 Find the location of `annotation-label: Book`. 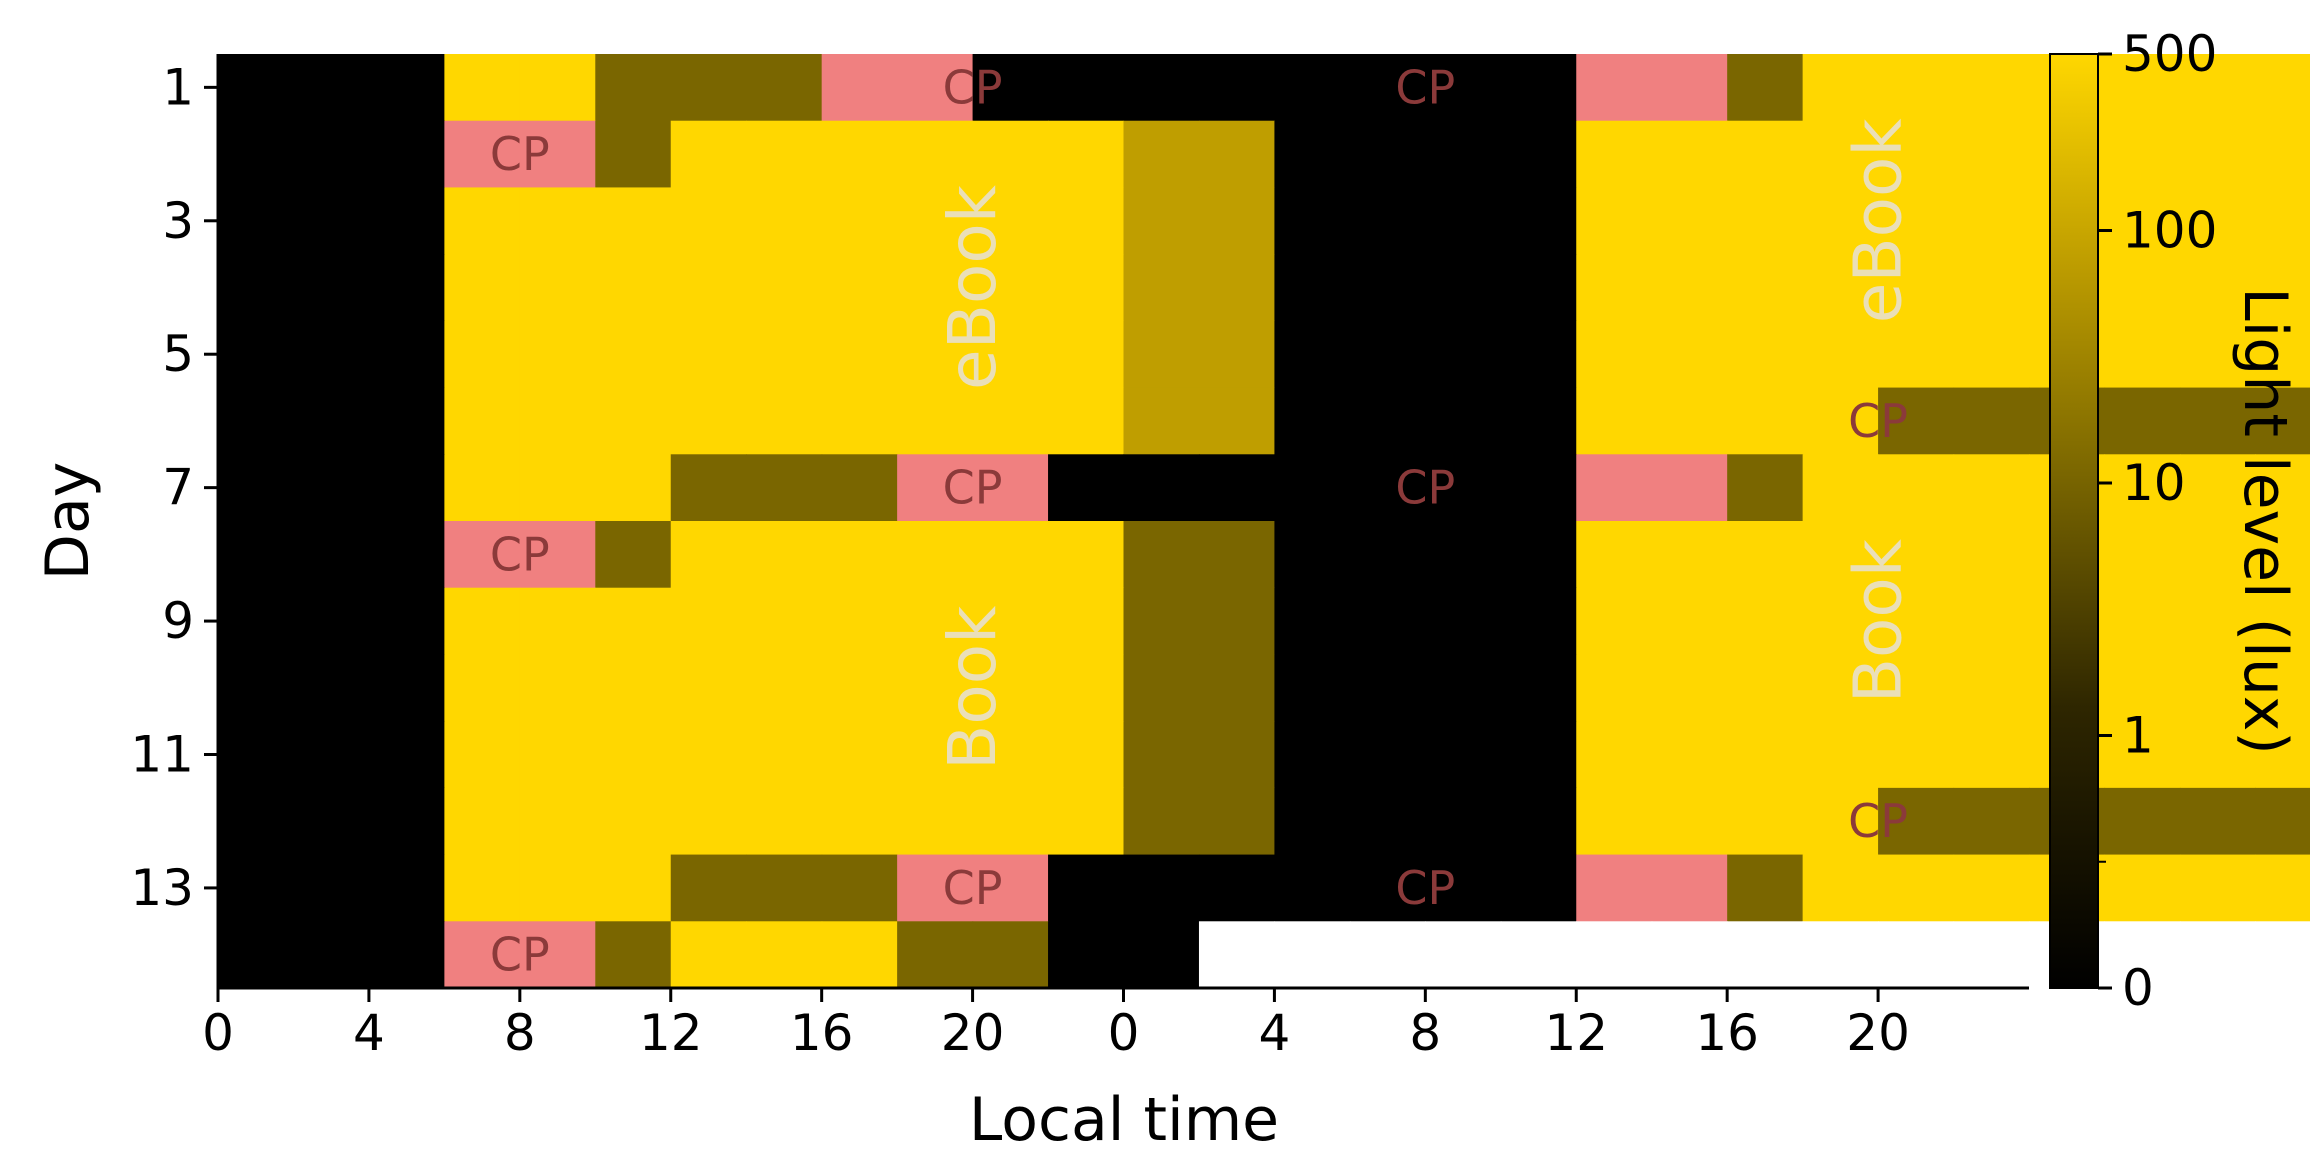

annotation-label: Book is located at coordinates (972, 687).